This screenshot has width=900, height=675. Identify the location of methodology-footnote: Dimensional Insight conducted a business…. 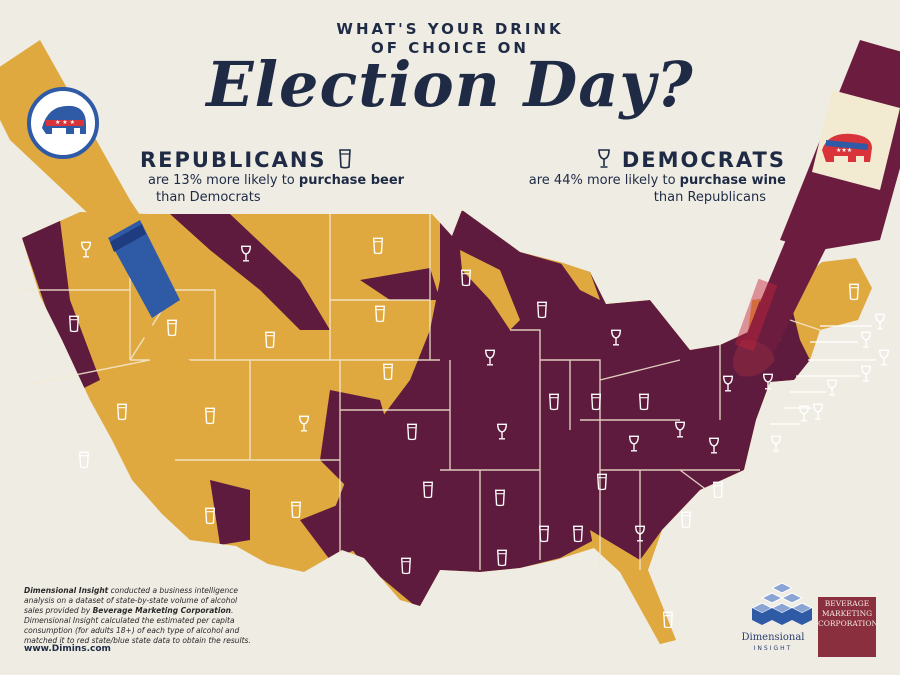
(139, 616).